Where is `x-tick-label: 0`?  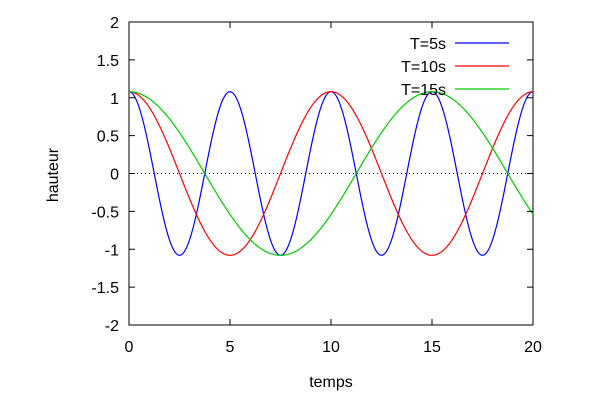 x-tick-label: 0 is located at coordinates (129, 347).